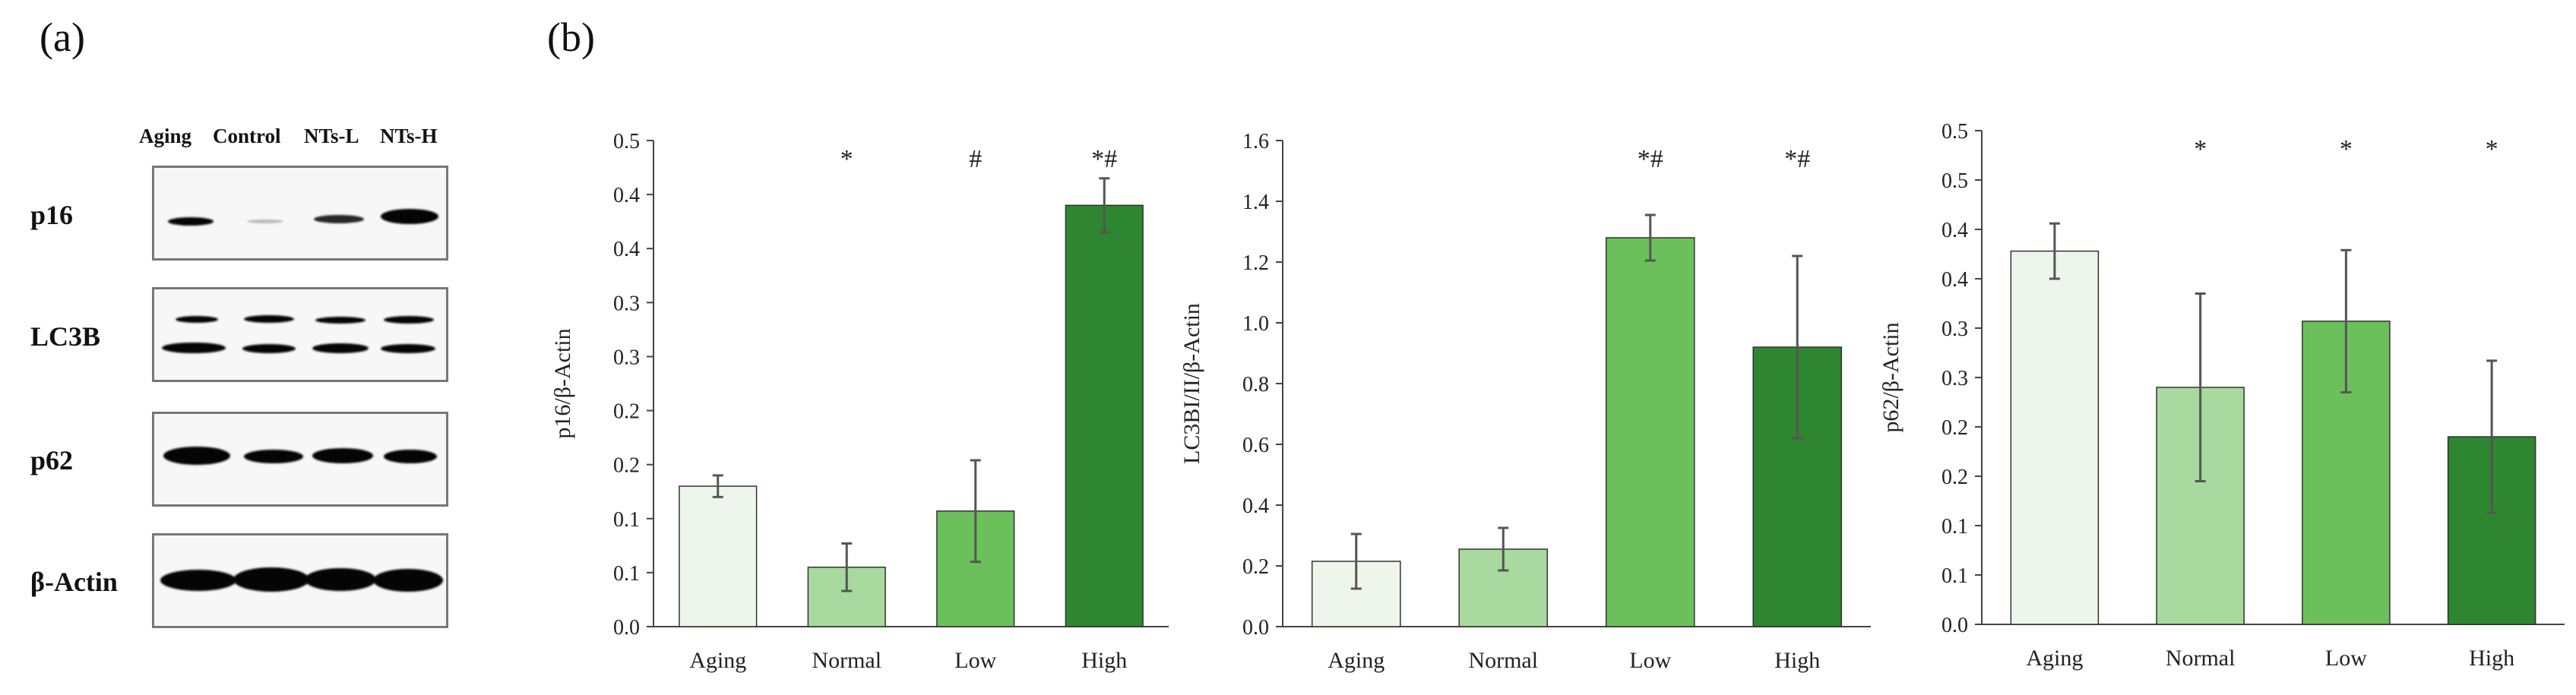 Image resolution: width=2576 pixels, height=695 pixels. Describe the element at coordinates (975, 159) in the screenshot. I see `significance-marker: #` at that location.